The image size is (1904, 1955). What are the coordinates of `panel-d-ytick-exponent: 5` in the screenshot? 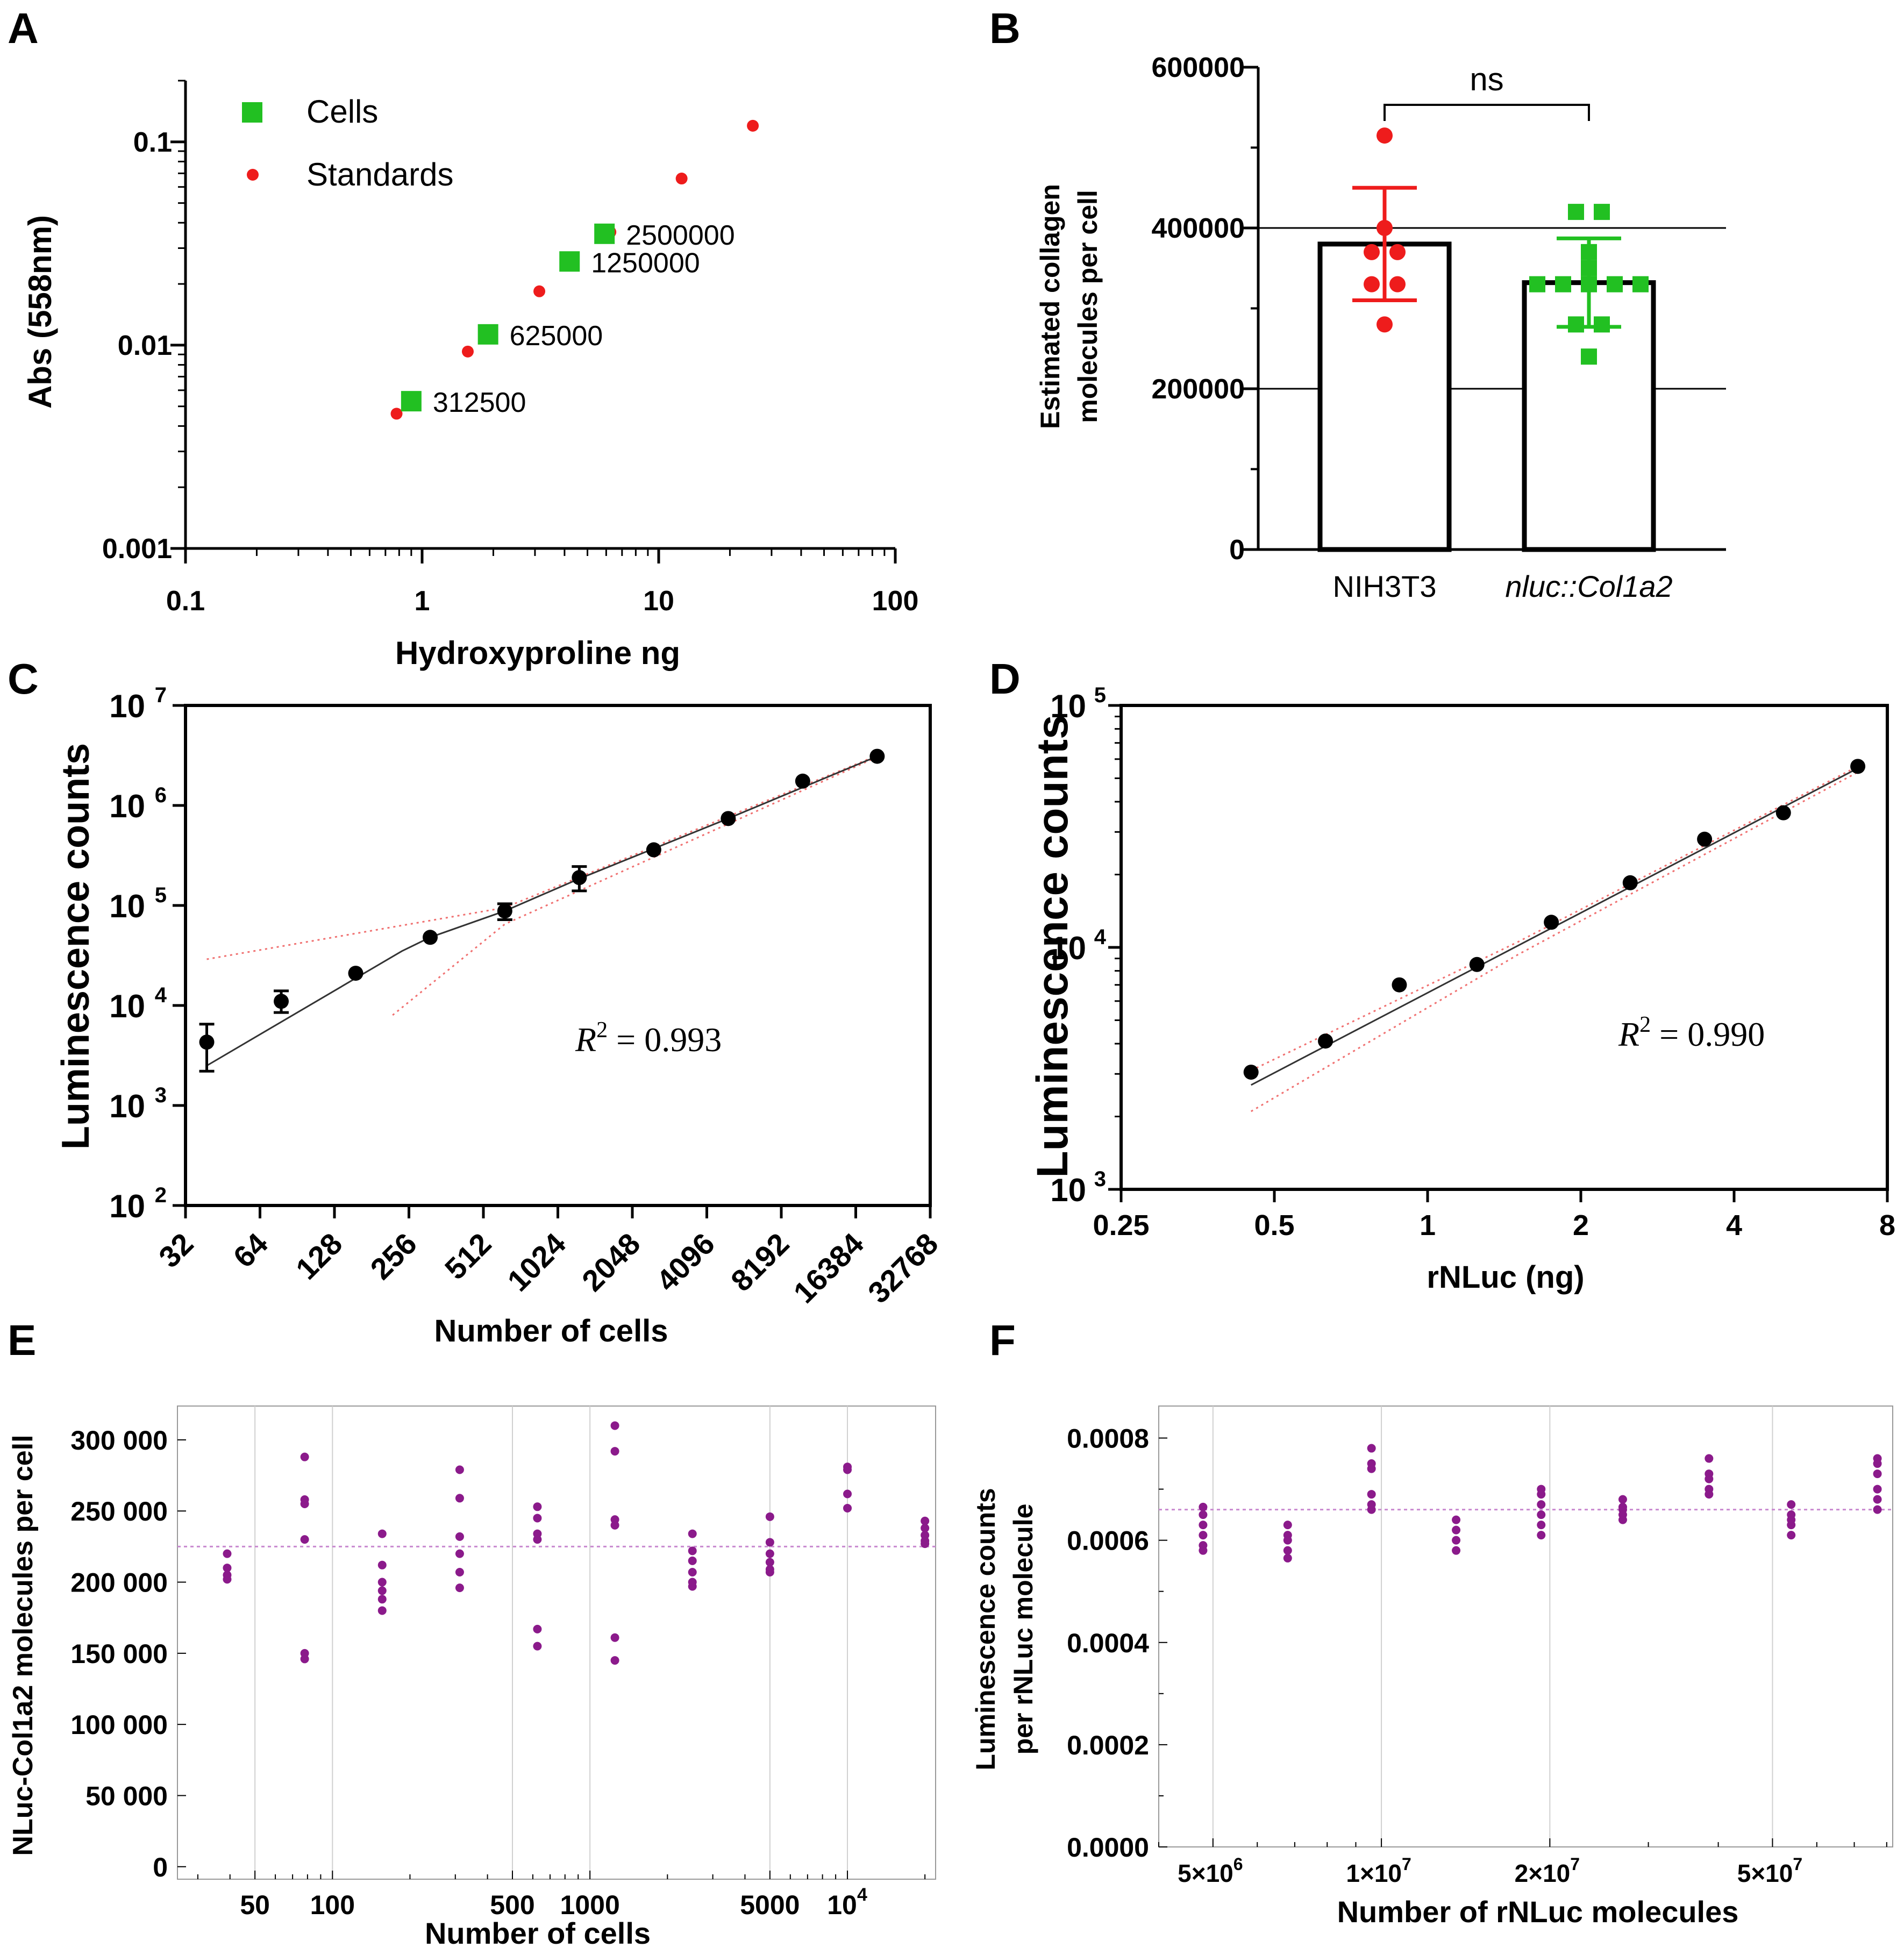 It's located at (1100, 695).